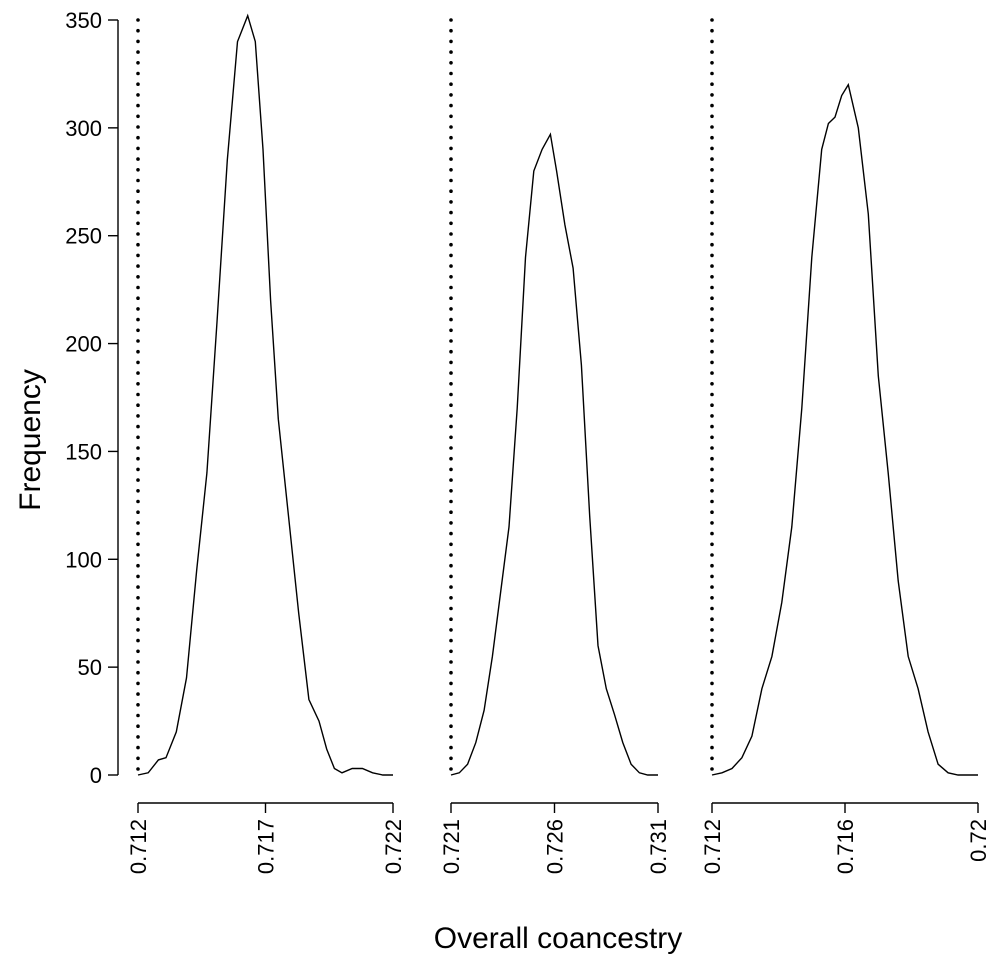 This screenshot has width=989, height=960. What do you see at coordinates (554, 454) in the screenshot?
I see `density-curve` at bounding box center [554, 454].